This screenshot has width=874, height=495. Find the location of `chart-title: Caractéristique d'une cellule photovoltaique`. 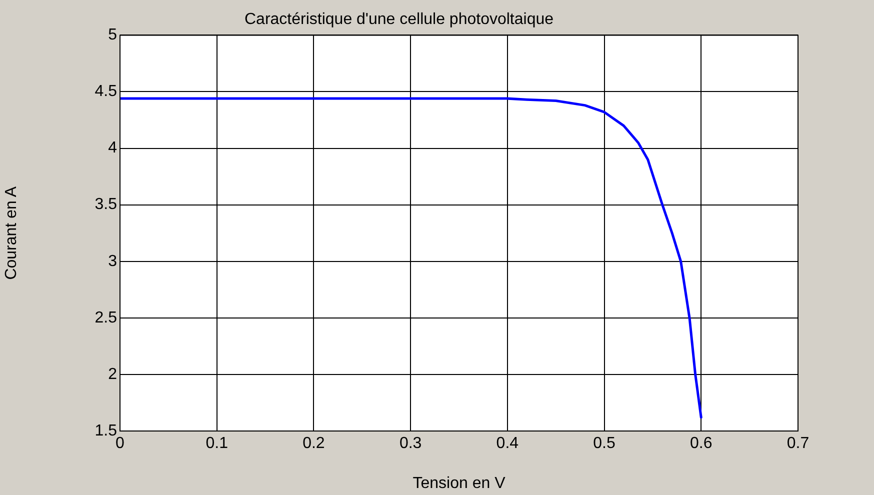

chart-title: Caractéristique d'une cellule photovoltaique is located at coordinates (399, 19).